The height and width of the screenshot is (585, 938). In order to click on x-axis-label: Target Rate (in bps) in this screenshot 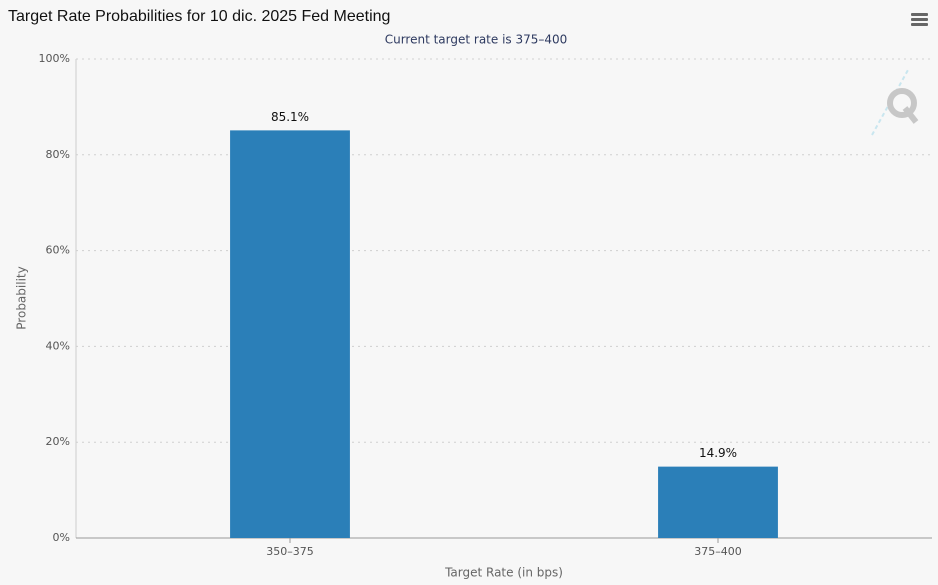, I will do `click(503, 573)`.